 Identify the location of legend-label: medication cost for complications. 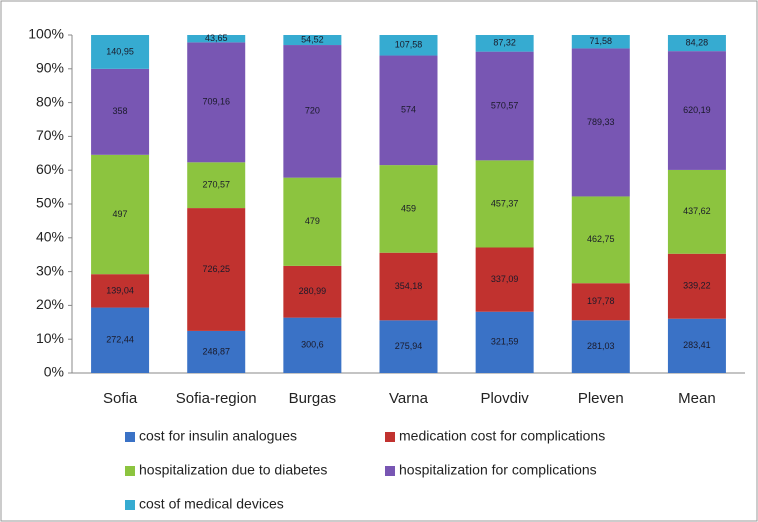
(502, 436).